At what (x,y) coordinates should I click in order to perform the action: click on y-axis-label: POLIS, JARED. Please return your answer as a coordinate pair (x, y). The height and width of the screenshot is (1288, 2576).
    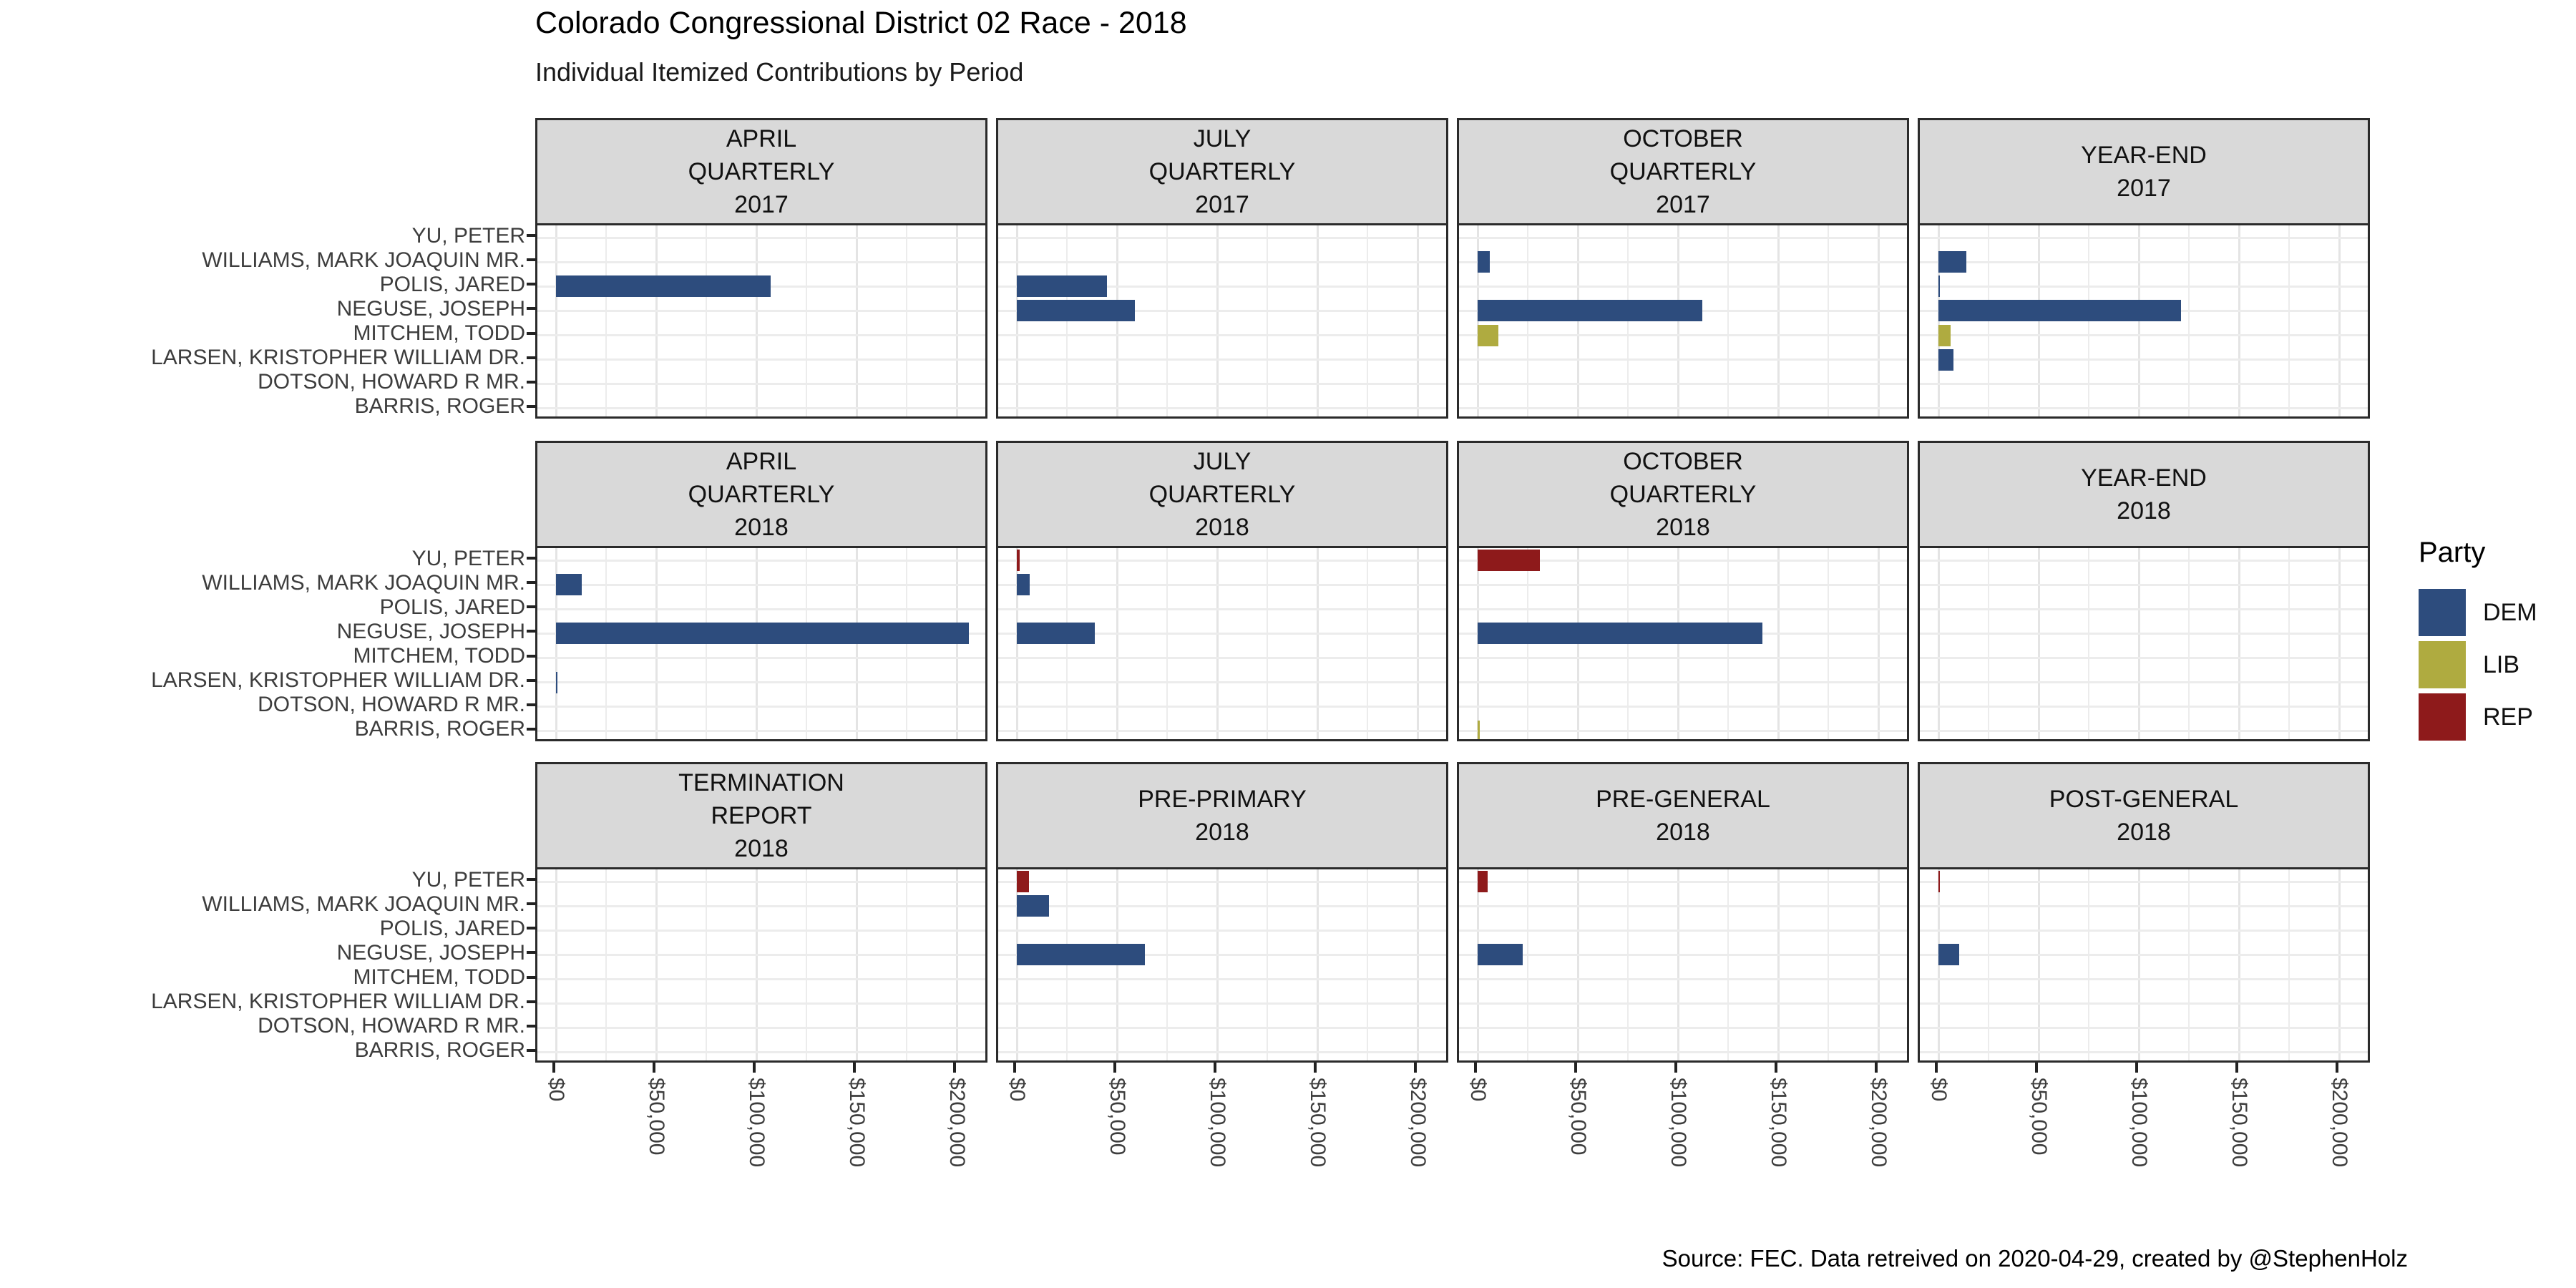
    Looking at the image, I should click on (452, 928).